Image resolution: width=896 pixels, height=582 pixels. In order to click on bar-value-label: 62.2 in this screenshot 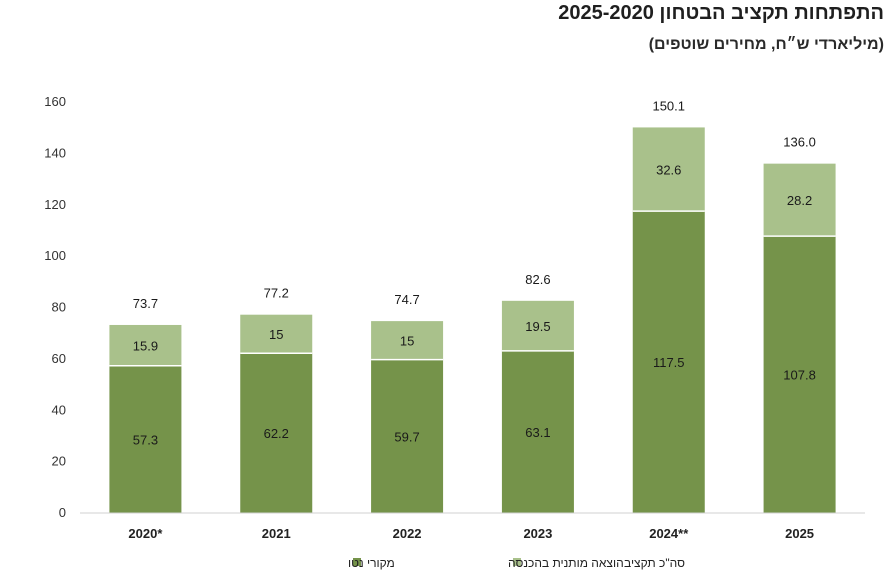, I will do `click(276, 433)`.